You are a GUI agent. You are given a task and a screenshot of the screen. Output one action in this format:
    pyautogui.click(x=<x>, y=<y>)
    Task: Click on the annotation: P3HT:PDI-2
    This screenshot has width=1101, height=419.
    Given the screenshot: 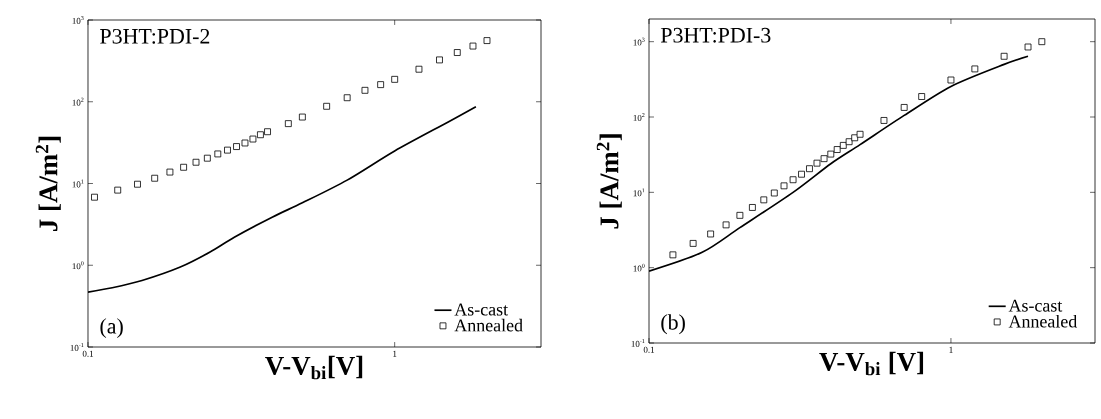 What is the action you would take?
    pyautogui.click(x=155, y=36)
    